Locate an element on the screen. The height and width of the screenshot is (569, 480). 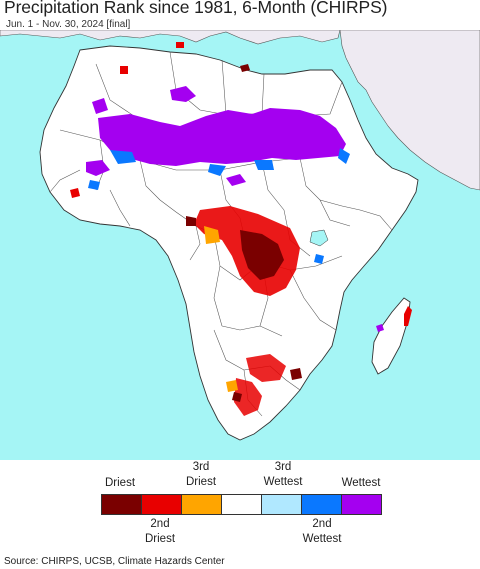
legend-swatch-2nd-wettest is located at coordinates (322, 504).